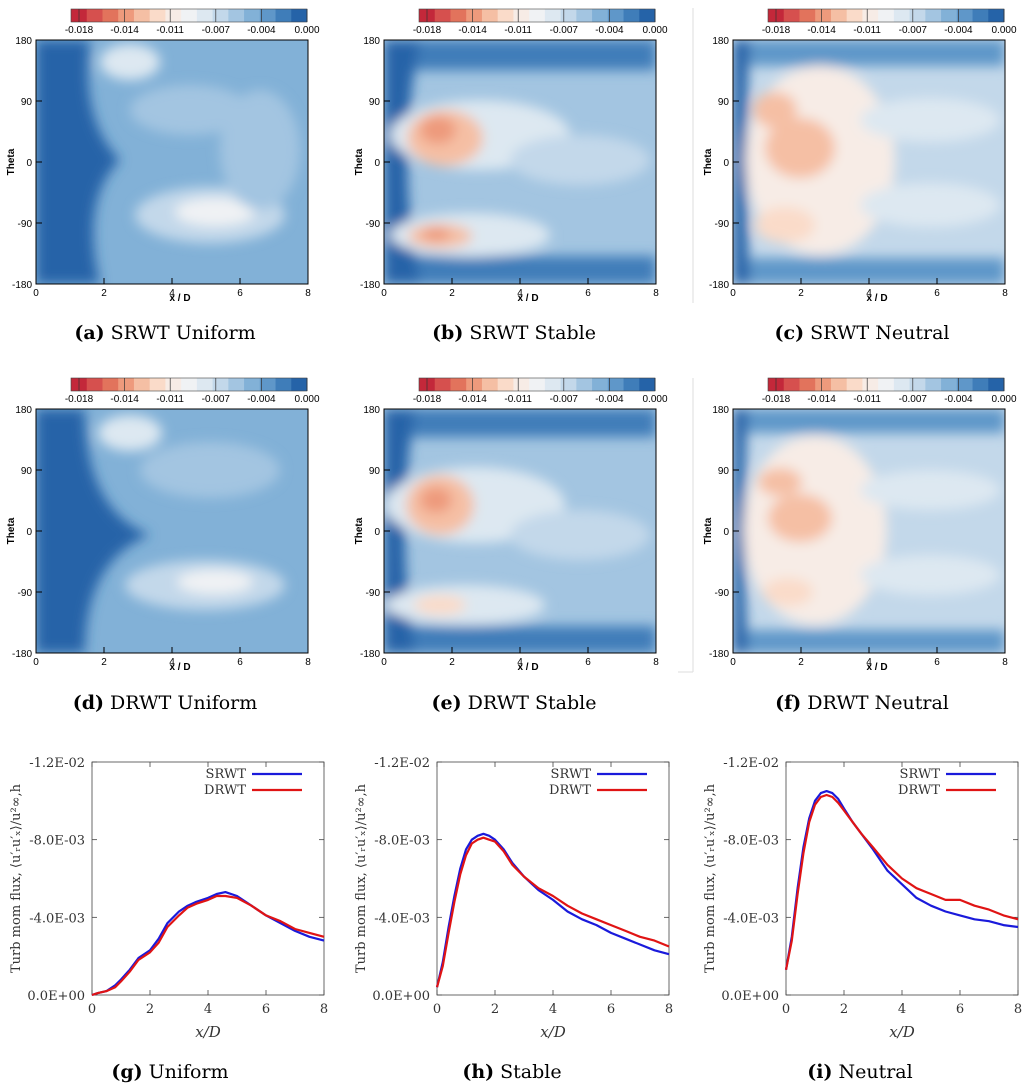  Describe the element at coordinates (57, 918) in the screenshot. I see `y-tick-label: -4.0E-03` at that location.